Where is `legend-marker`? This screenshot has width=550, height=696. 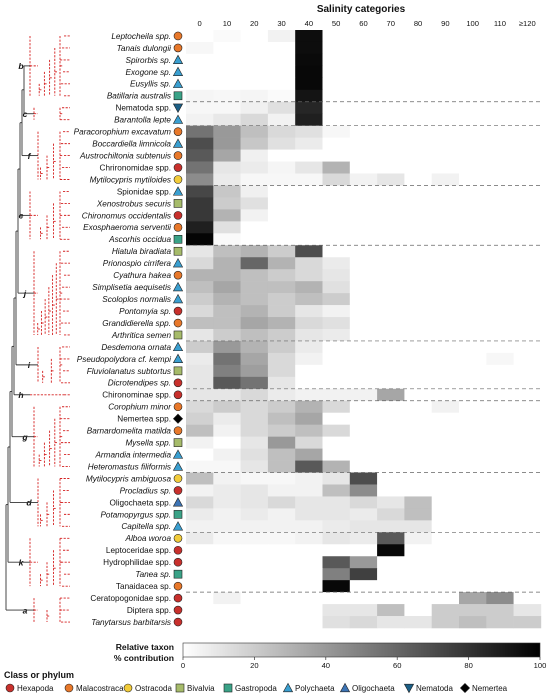 legend-marker is located at coordinates (180, 688).